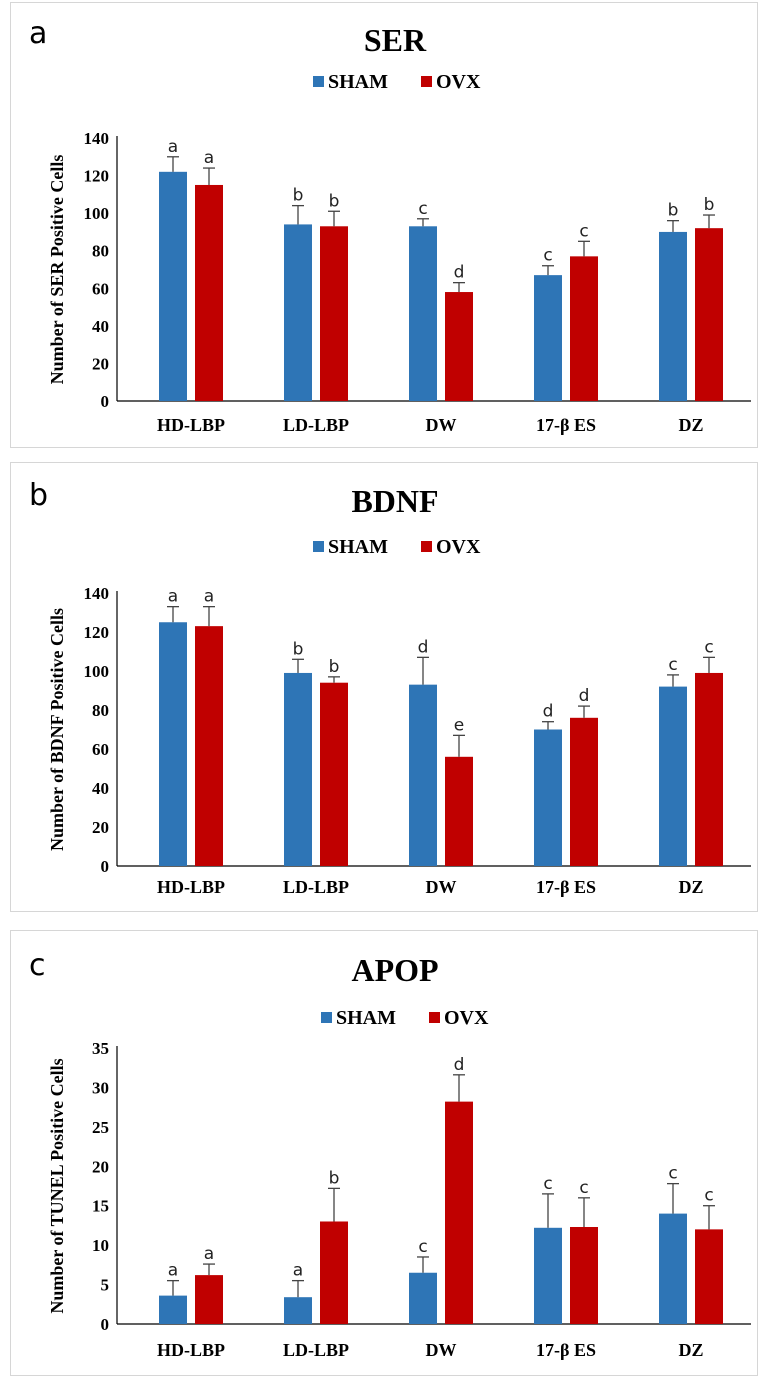 This screenshot has width=760, height=1380. Describe the element at coordinates (97, 138) in the screenshot. I see `y-tick-label: 140` at that location.